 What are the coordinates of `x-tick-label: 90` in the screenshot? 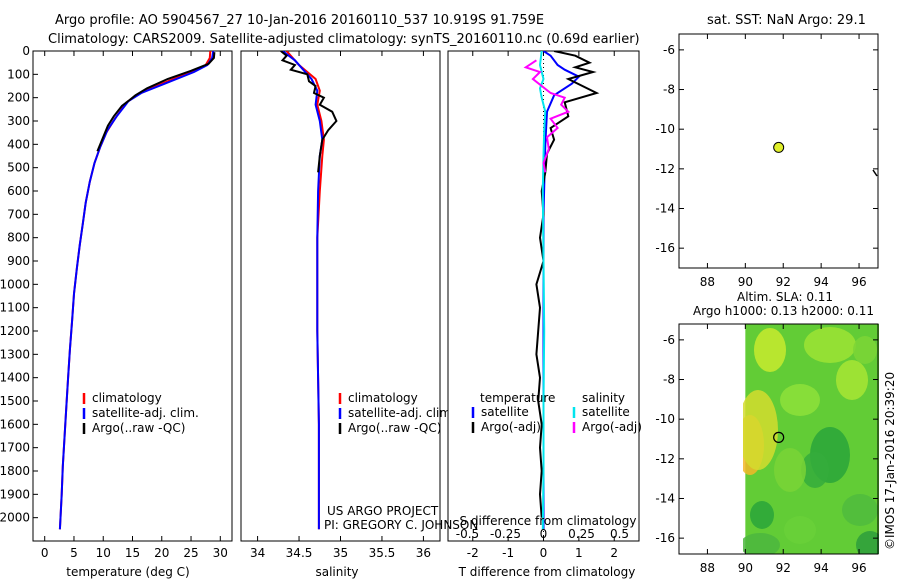 It's located at (745, 282).